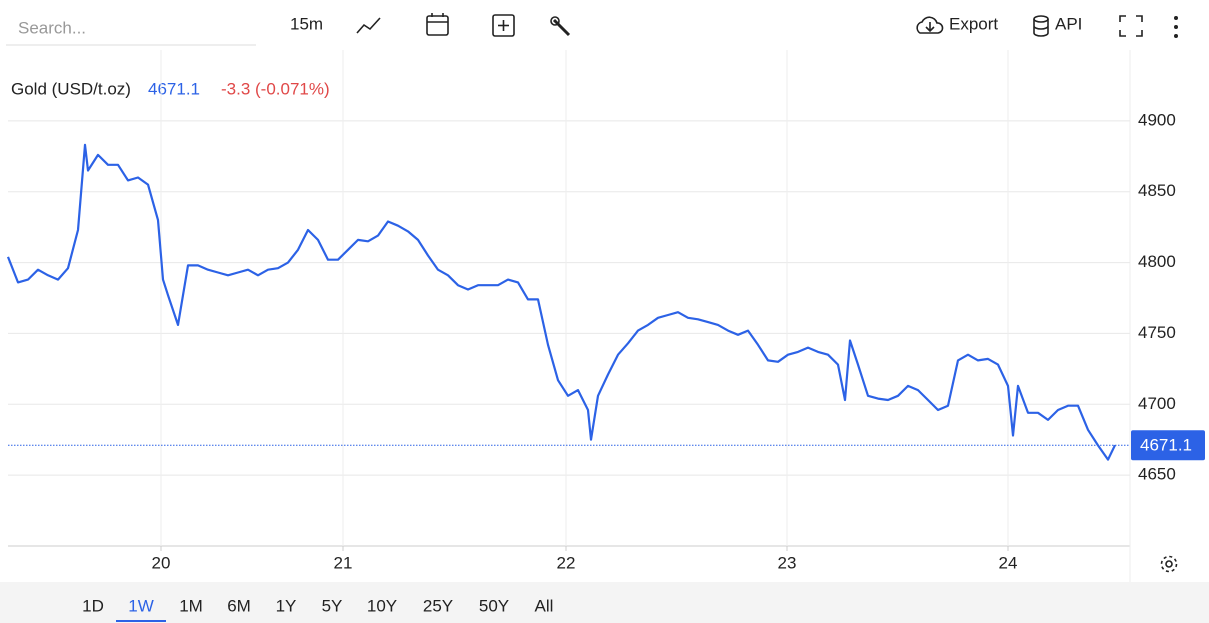 The width and height of the screenshot is (1209, 623). What do you see at coordinates (1157, 403) in the screenshot?
I see `y-tick-label: 4700` at bounding box center [1157, 403].